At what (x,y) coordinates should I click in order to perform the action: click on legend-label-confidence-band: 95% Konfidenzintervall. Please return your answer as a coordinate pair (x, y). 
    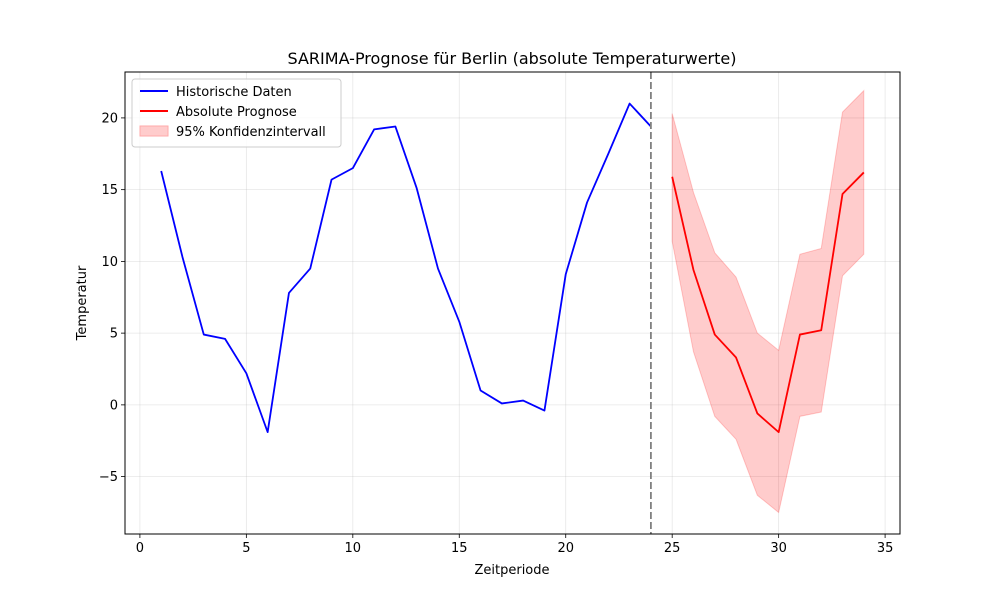
    Looking at the image, I should click on (251, 132).